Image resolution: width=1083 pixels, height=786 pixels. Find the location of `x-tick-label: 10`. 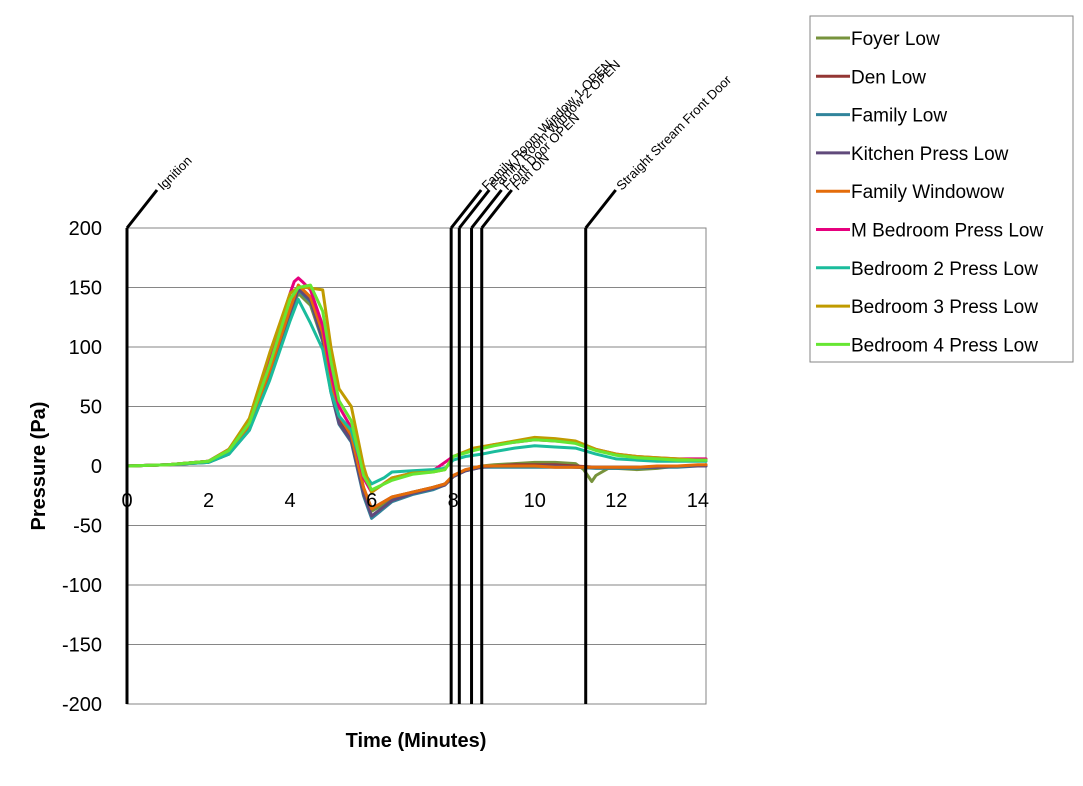

x-tick-label: 10 is located at coordinates (535, 501).